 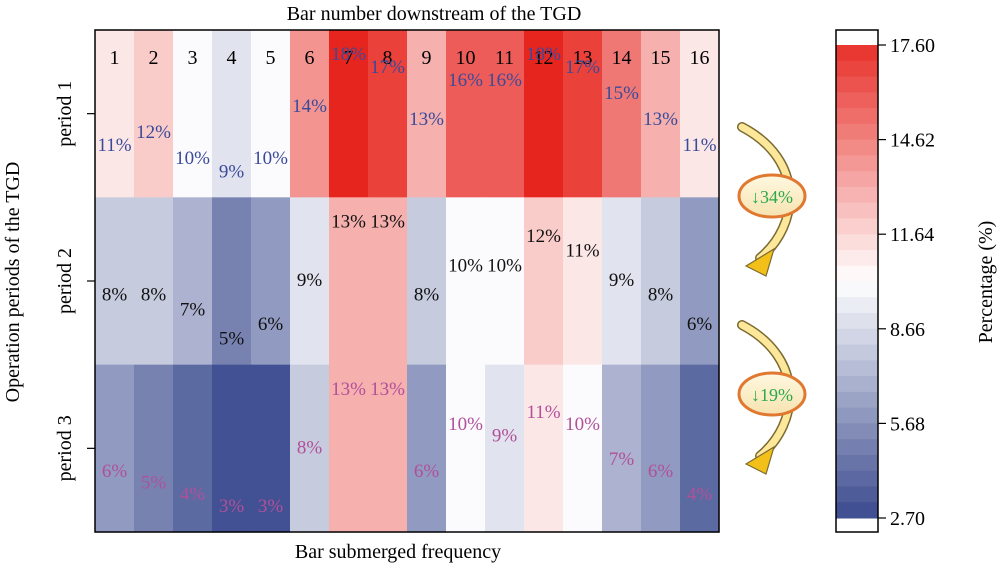 What do you see at coordinates (621, 93) in the screenshot?
I see `cell-value-label: 15%` at bounding box center [621, 93].